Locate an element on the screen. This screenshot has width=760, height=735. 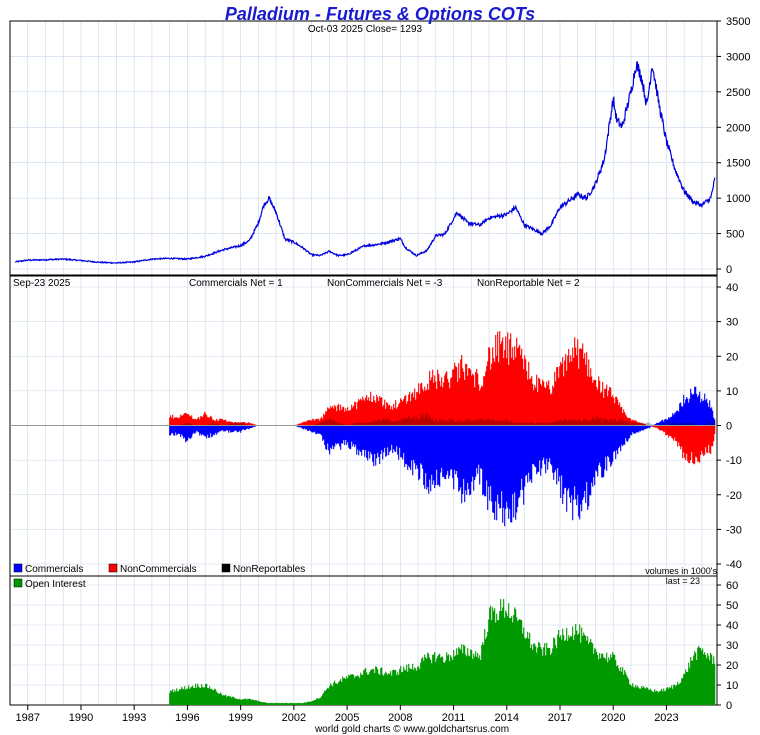
cot-date: Sep-23 2025 is located at coordinates (42, 283).